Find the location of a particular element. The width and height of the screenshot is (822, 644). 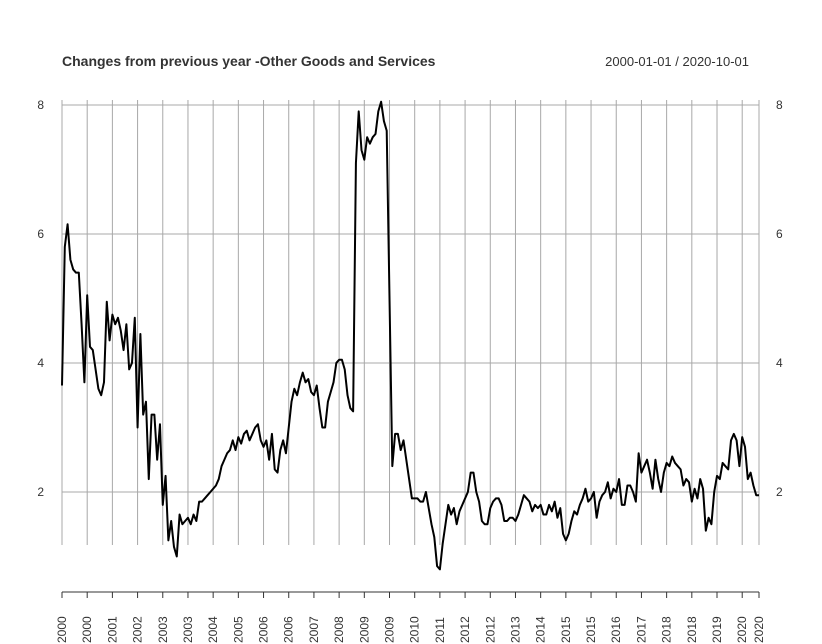

x-tick-label: 2017 is located at coordinates (641, 629).